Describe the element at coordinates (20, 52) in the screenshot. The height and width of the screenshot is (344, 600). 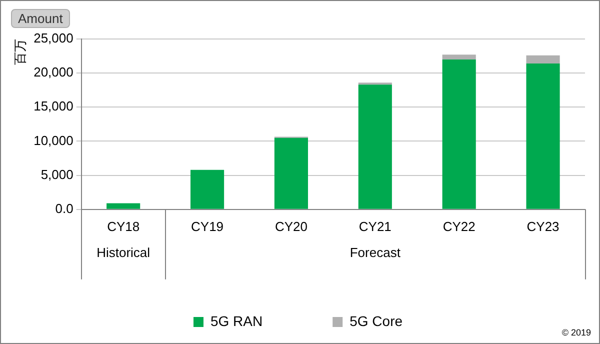
I see `y-axis-title: 百万` at that location.